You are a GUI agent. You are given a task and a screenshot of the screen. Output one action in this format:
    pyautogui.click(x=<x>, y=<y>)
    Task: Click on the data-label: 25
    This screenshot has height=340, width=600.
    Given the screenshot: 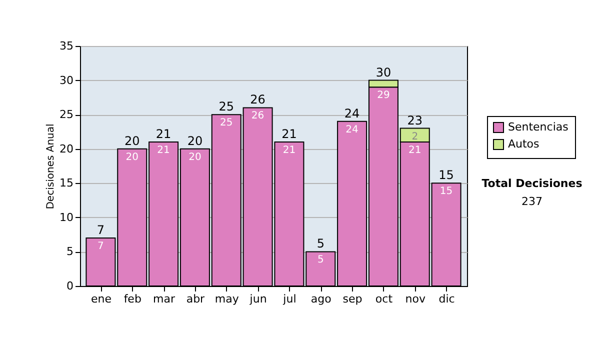 What is the action you would take?
    pyautogui.click(x=226, y=123)
    